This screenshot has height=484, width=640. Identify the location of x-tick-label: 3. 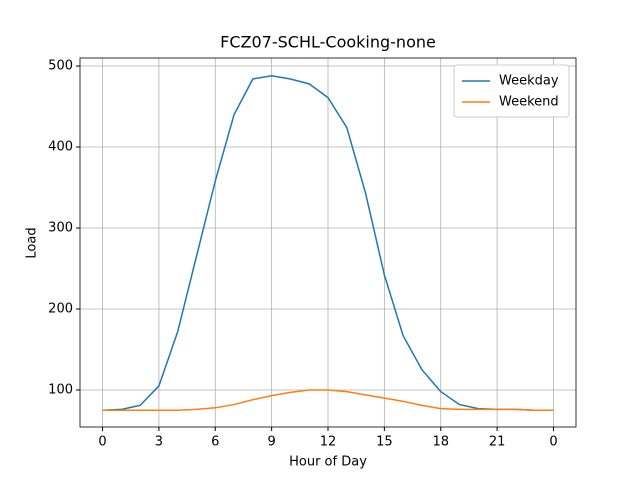
(159, 442).